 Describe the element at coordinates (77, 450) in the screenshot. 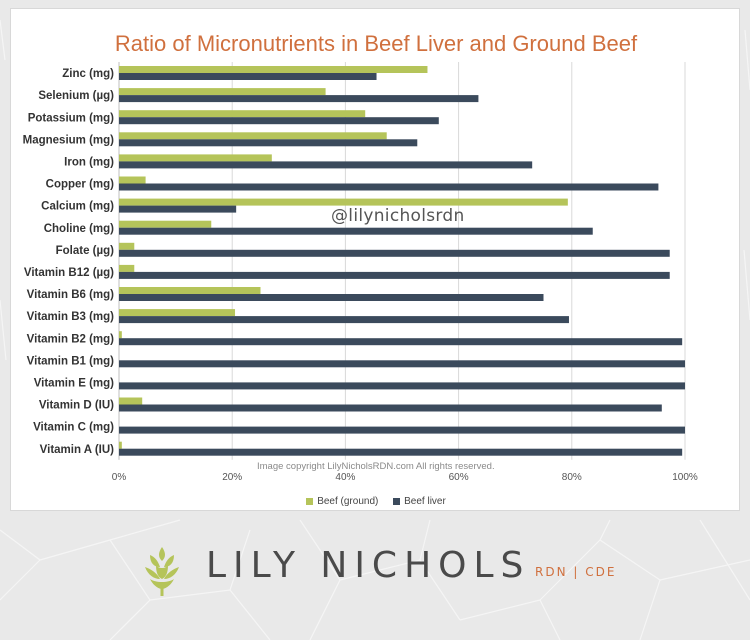

I see `category-label: Vitamin A (IU)` at that location.